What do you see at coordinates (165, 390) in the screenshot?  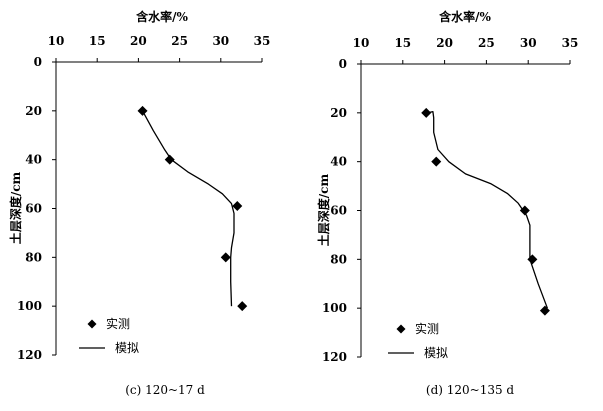 I see `chart-caption: (c) 120~17 d` at bounding box center [165, 390].